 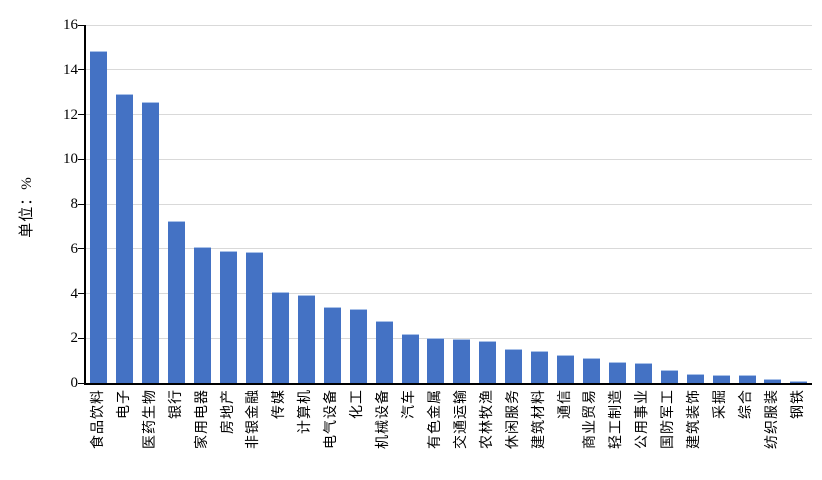 I want to click on x-category-label: 交通运输, so click(x=461, y=419).